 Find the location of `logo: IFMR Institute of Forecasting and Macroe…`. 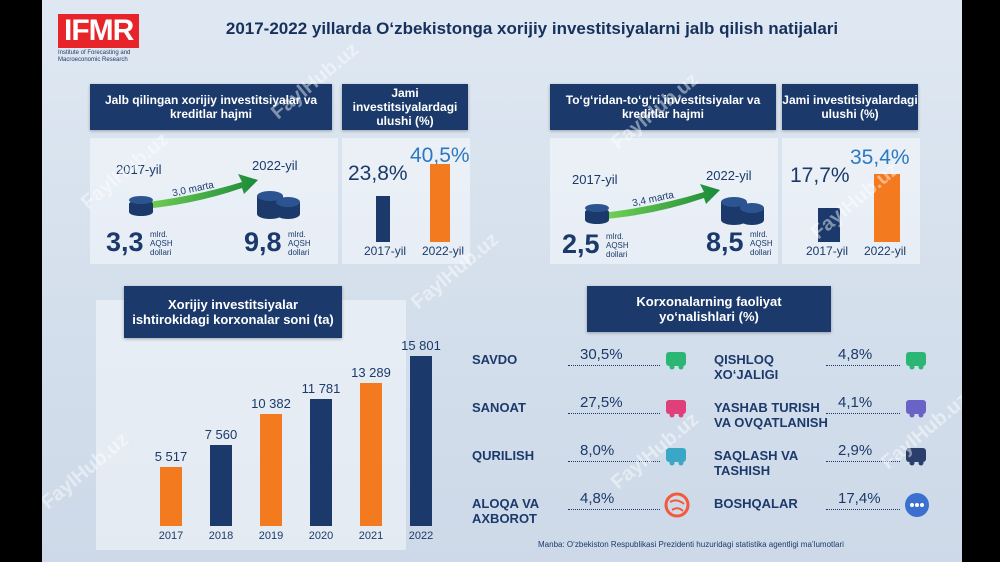

logo: IFMR Institute of Forecasting and Macroe… is located at coordinates (103, 41).